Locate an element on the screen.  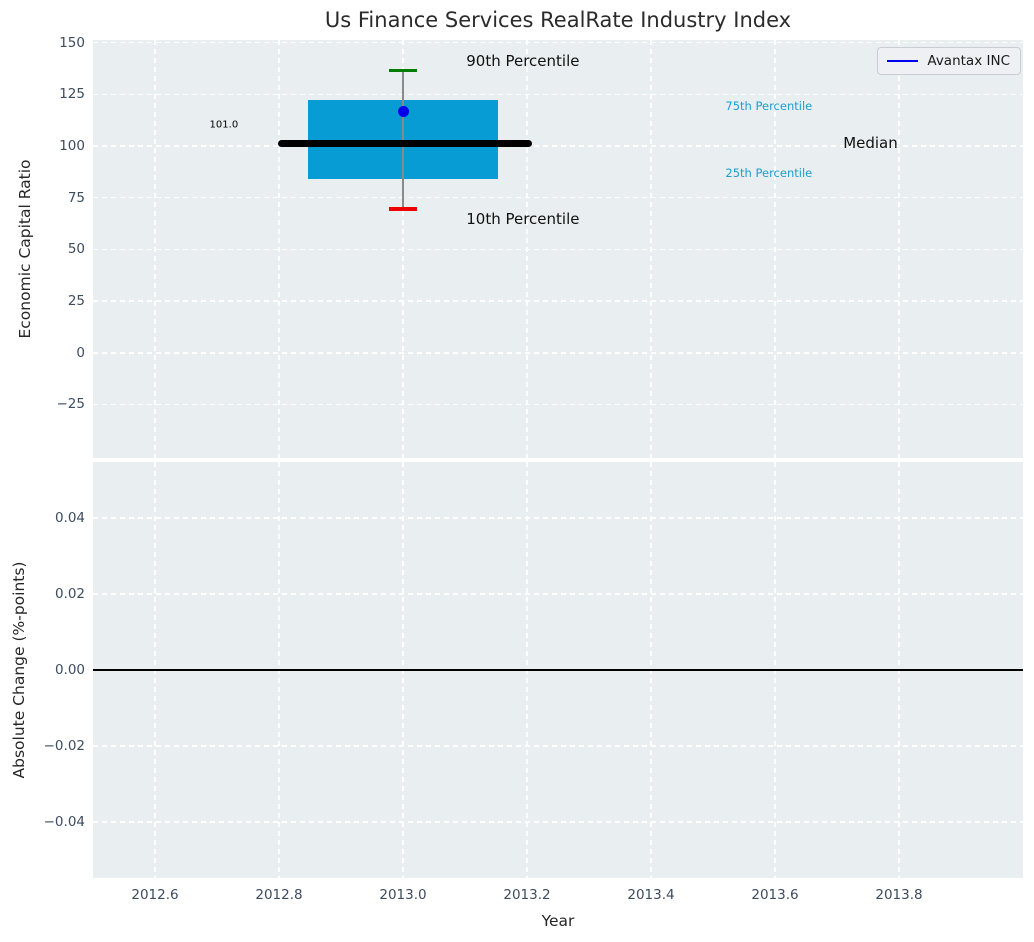
x-axis-label: Year is located at coordinates (558, 921).